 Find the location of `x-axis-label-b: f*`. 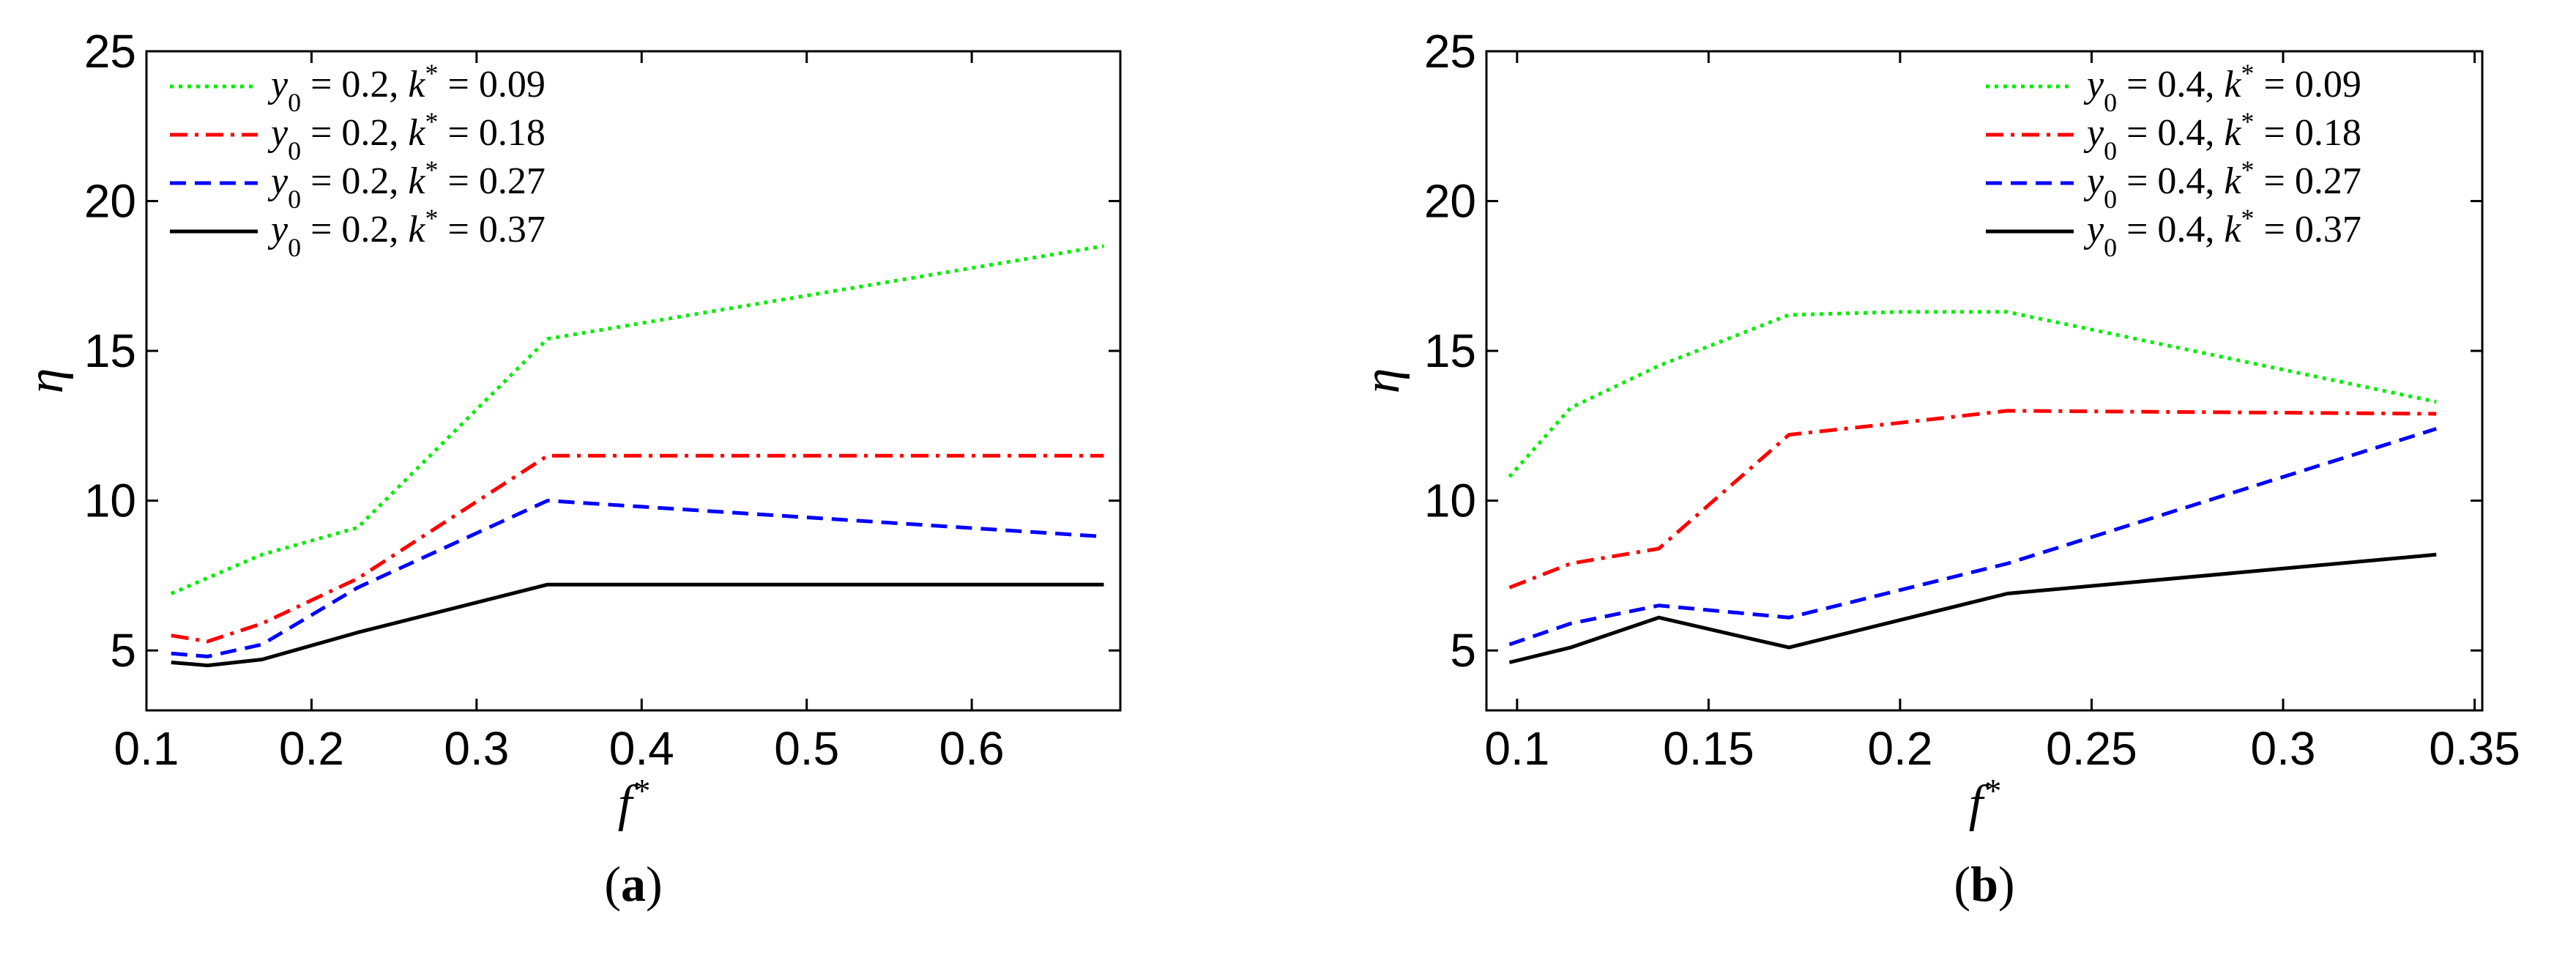

x-axis-label-b: f* is located at coordinates (1984, 802).